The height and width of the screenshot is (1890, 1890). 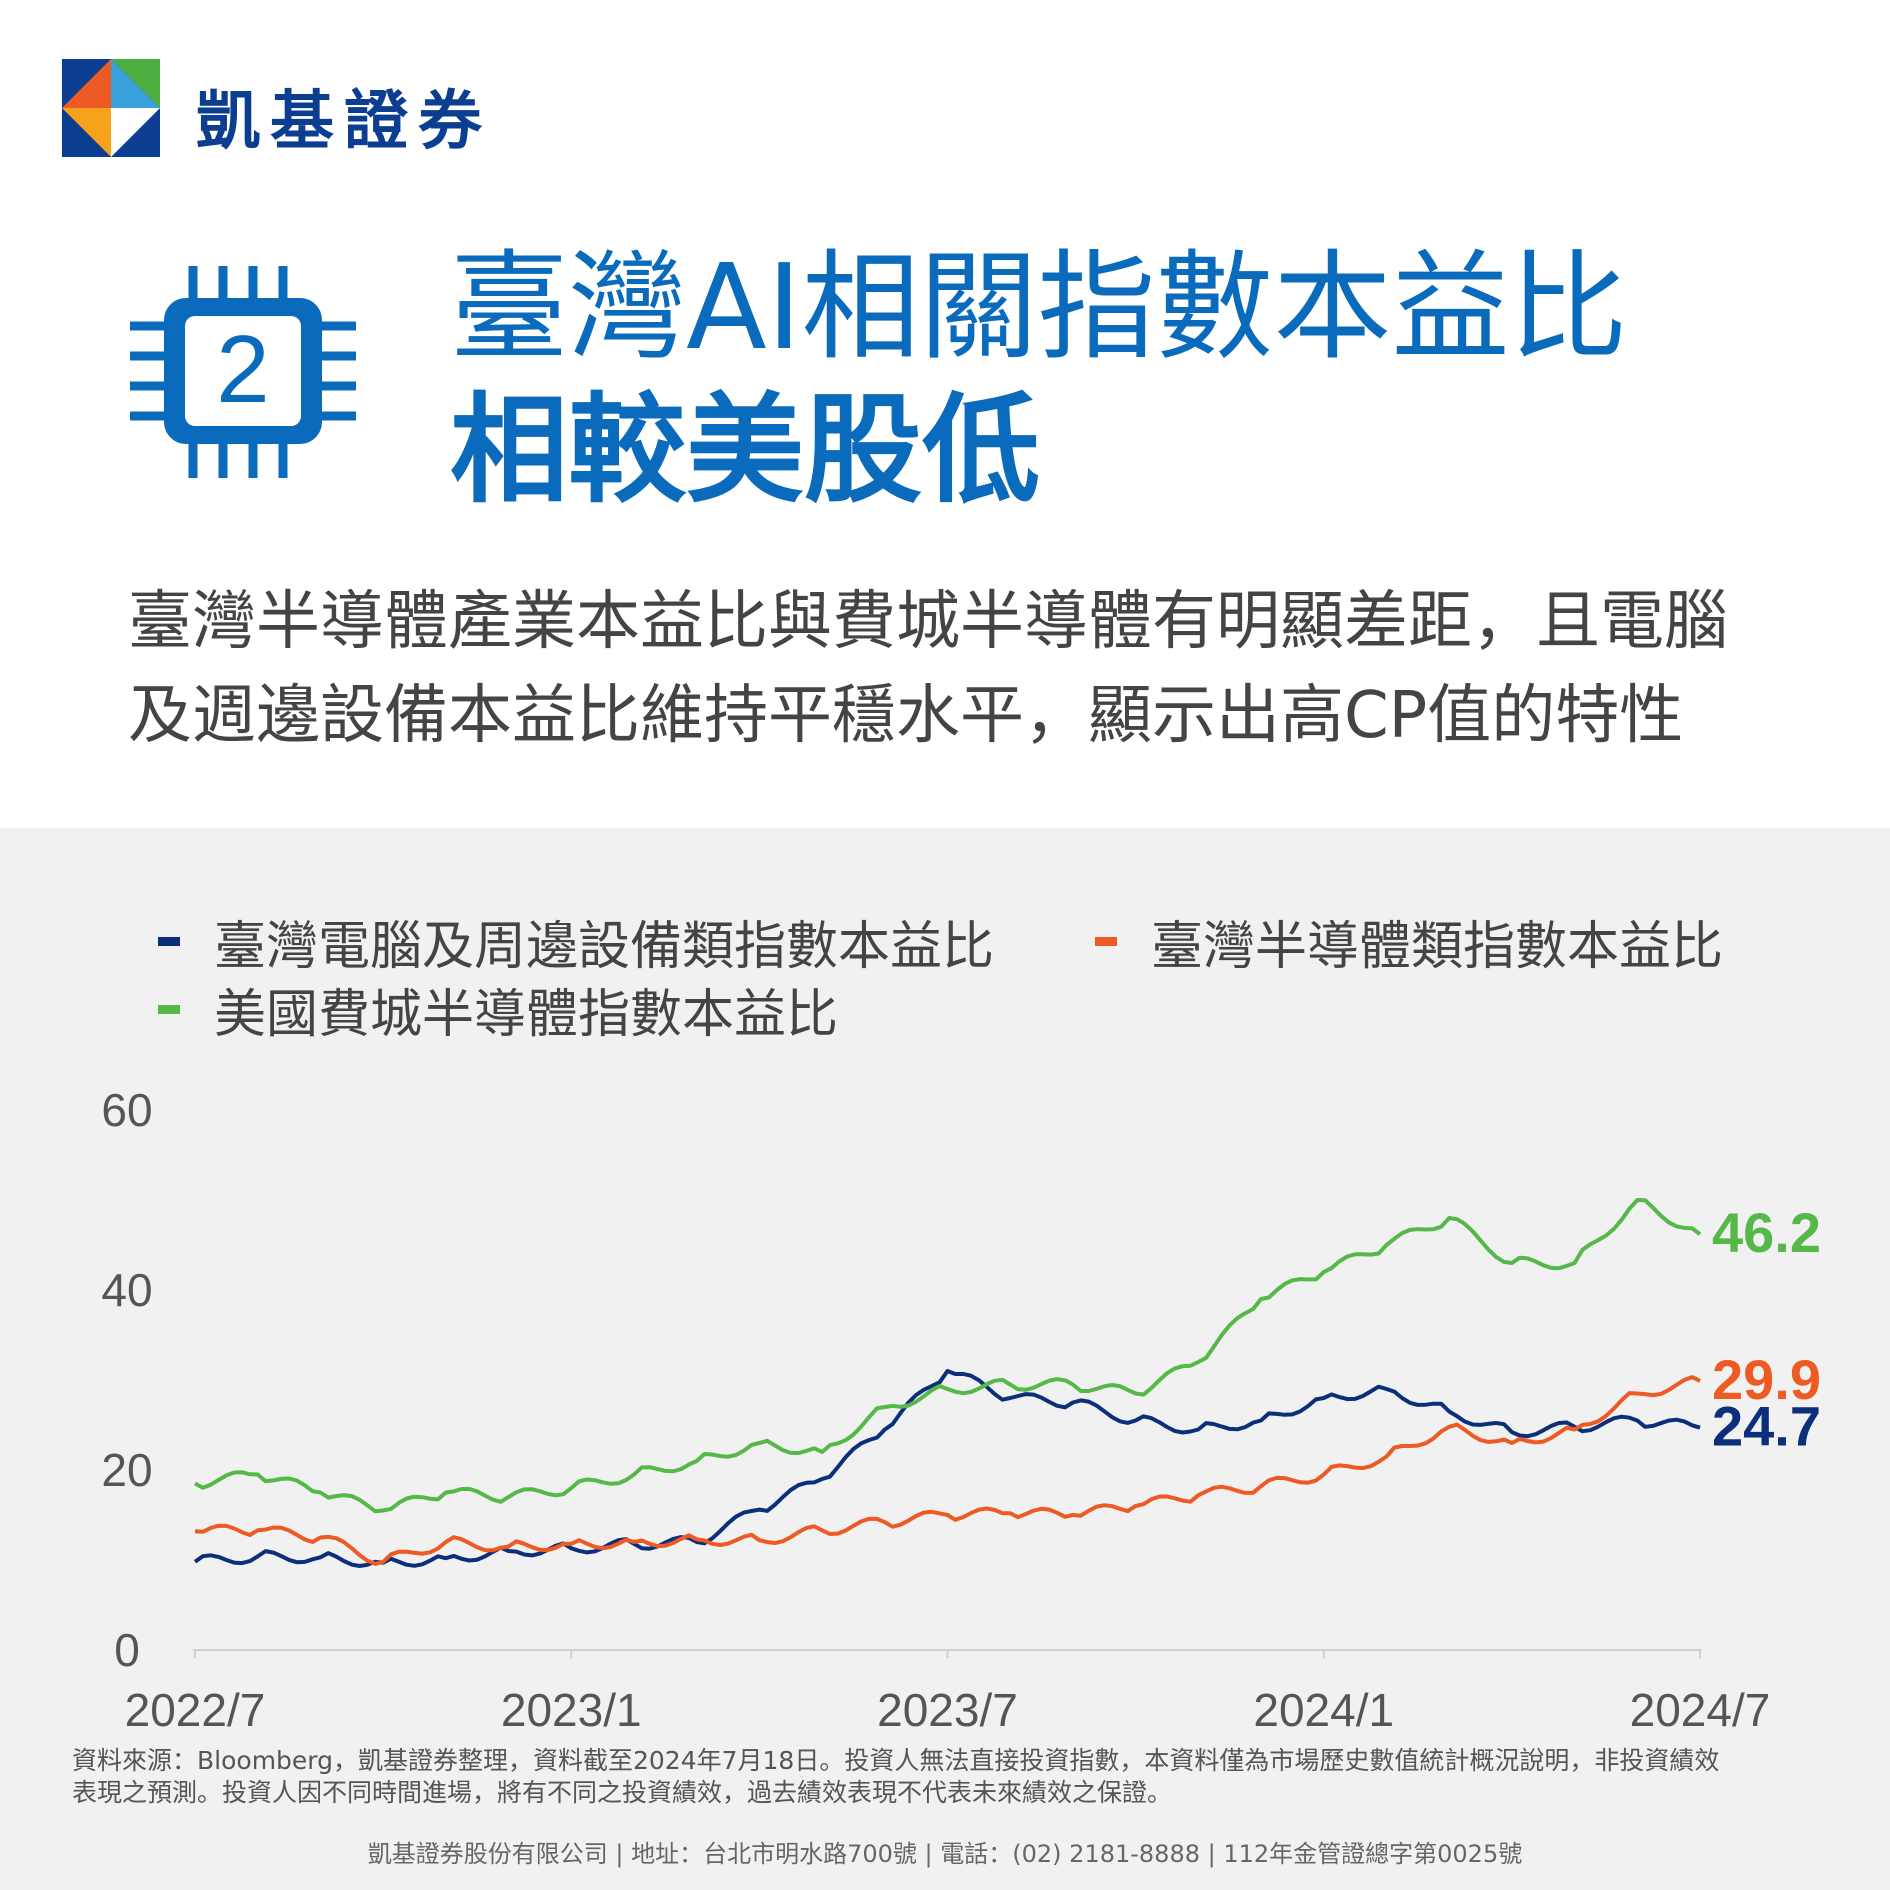 I want to click on legend-label-tw-semi: 臺灣半導體類指數本益比, so click(x=1437, y=947).